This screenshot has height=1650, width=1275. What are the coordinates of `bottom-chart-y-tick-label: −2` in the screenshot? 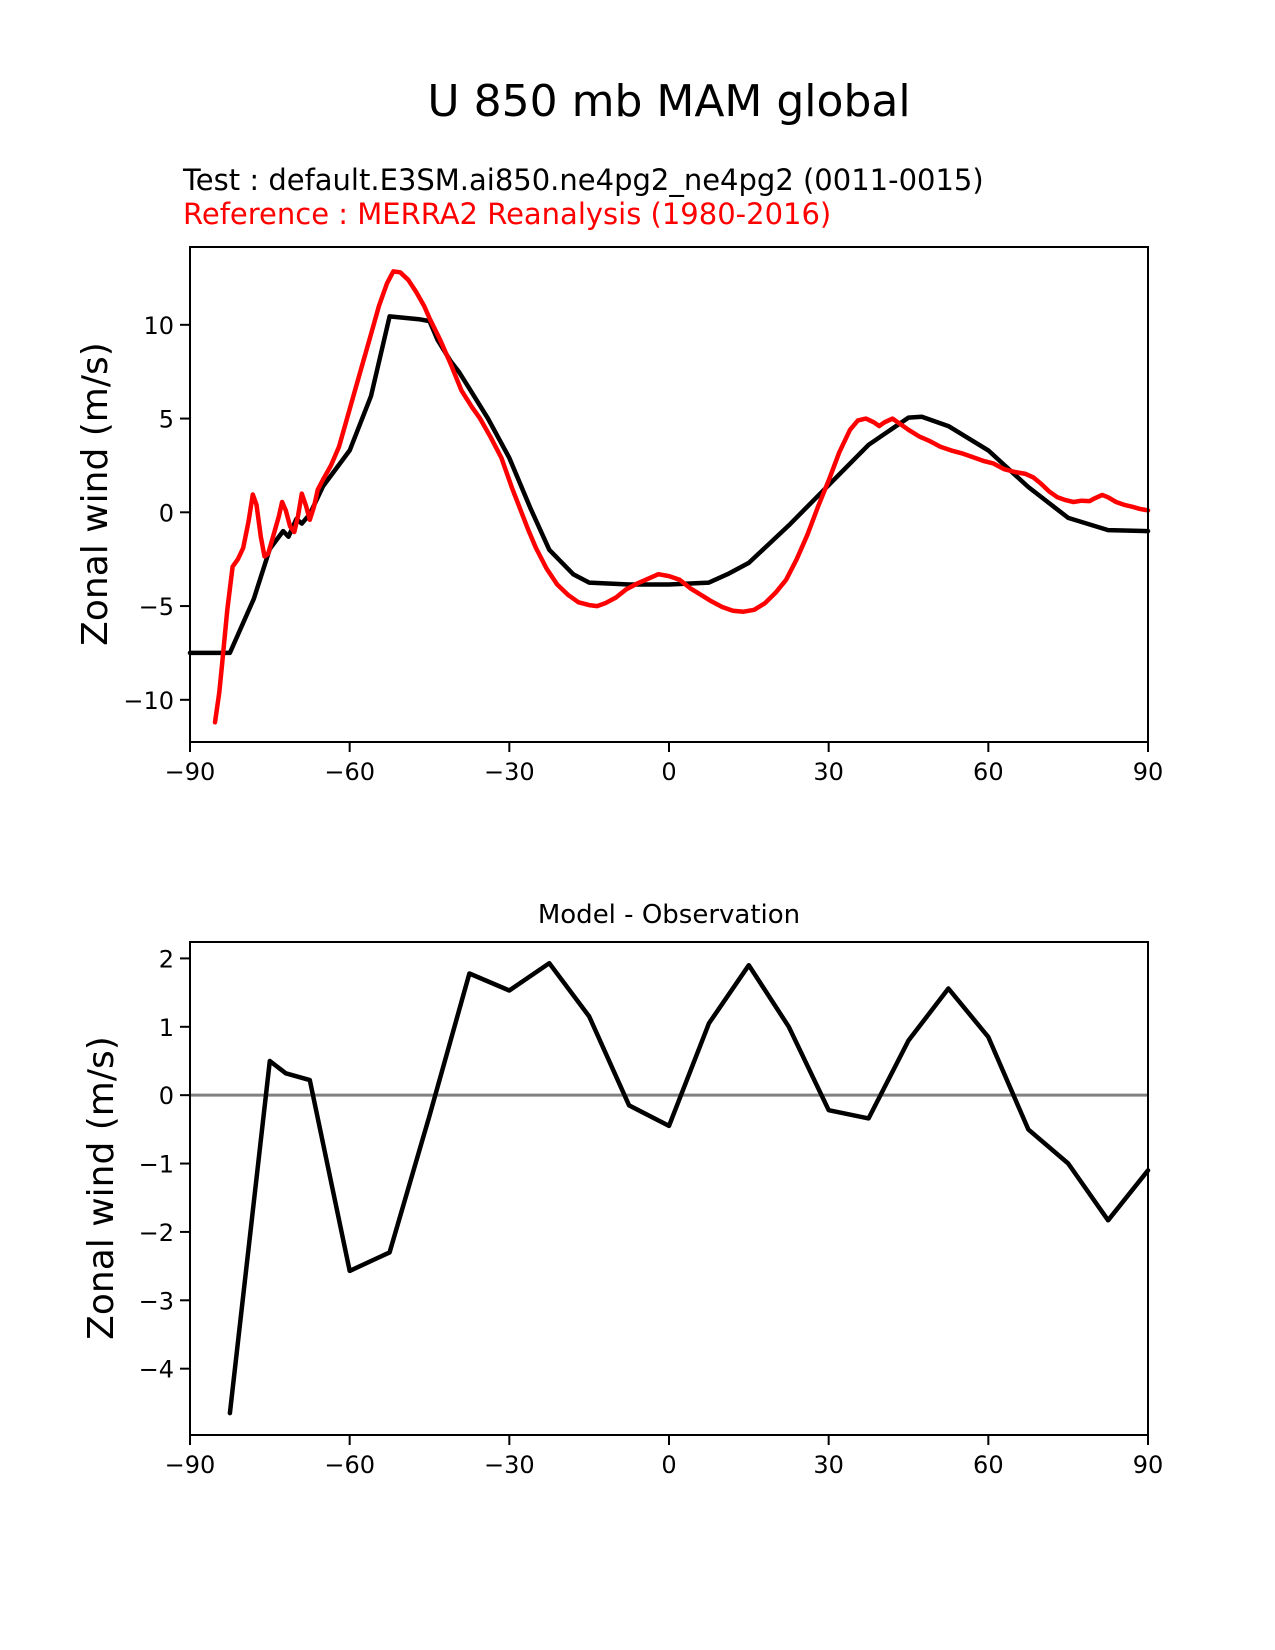 It's located at (156, 1233).